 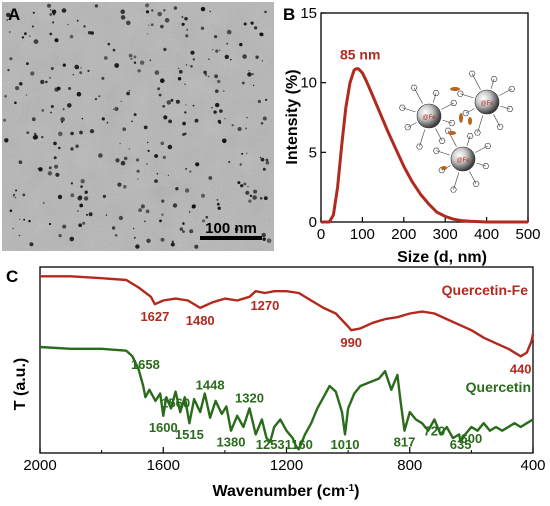 I want to click on quercetin-peak-label: 1515, so click(x=189, y=434).